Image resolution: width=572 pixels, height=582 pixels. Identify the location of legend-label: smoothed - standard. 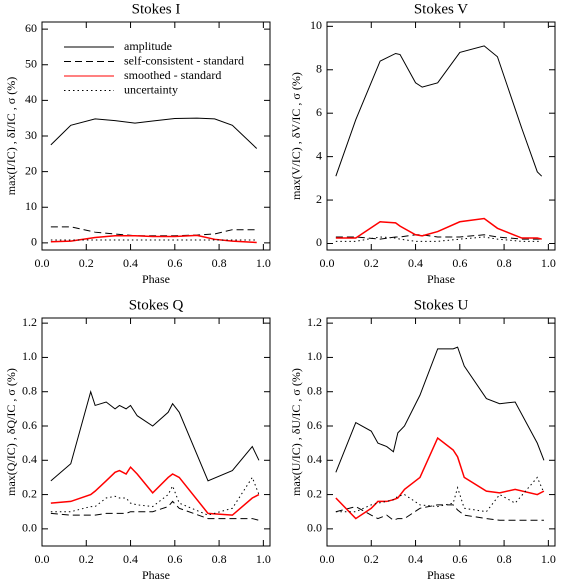
(172, 75).